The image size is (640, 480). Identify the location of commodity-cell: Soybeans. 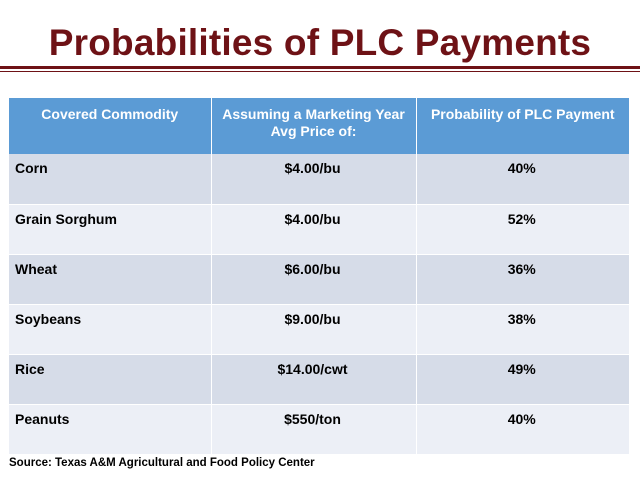
(110, 329).